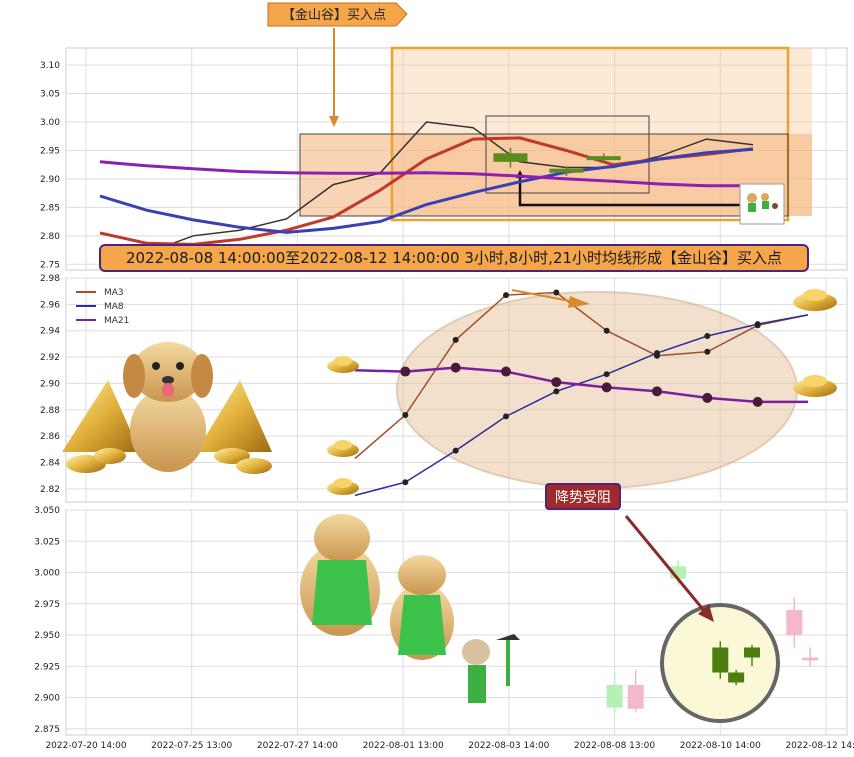 The height and width of the screenshot is (757, 854). I want to click on middle-line-ma21, so click(581, 385).